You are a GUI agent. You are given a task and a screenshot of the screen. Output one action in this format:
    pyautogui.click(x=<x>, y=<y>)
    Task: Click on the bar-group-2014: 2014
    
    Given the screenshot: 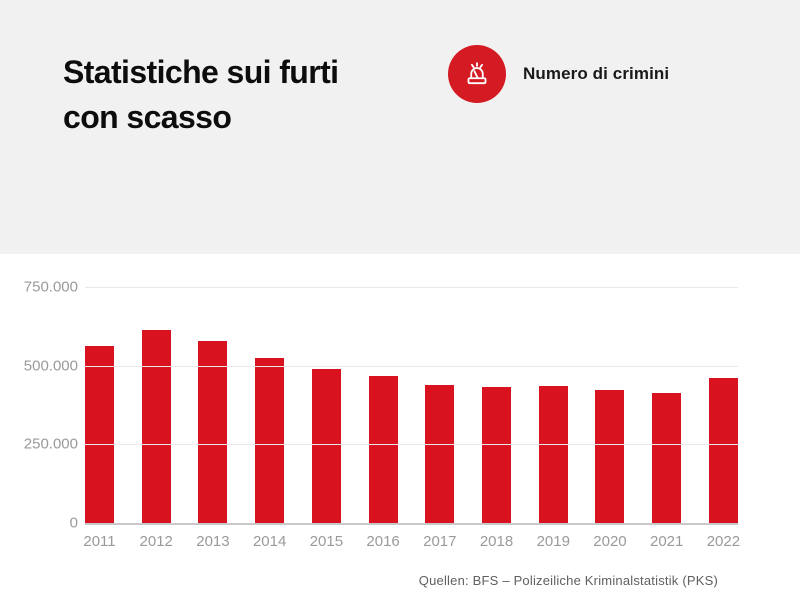 What is the action you would take?
    pyautogui.click(x=269, y=418)
    